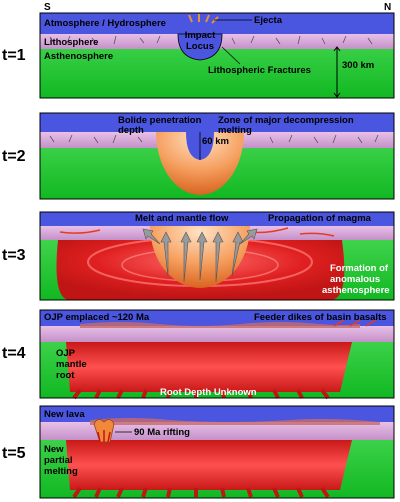 The width and height of the screenshot is (400, 502). What do you see at coordinates (66, 353) in the screenshot?
I see `ojp-root-line1: OJP` at bounding box center [66, 353].